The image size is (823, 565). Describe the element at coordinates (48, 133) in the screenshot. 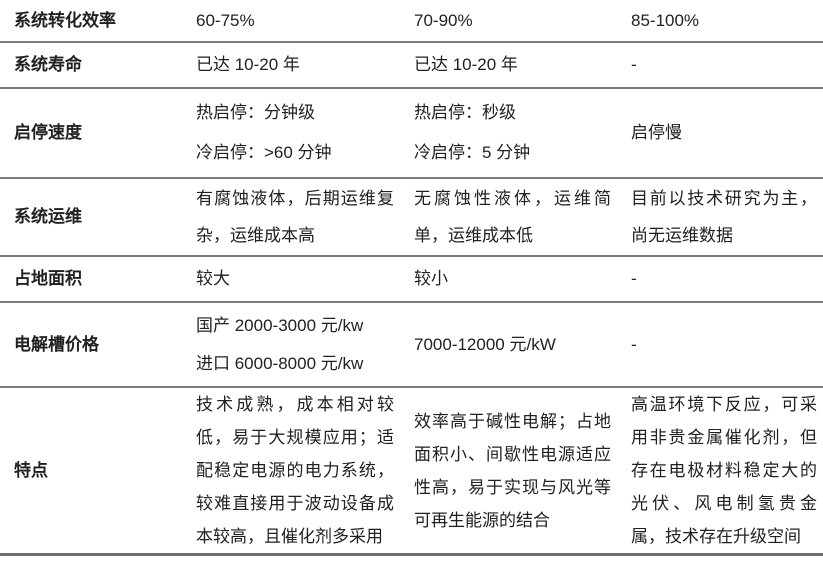

I see `row-header-startstop-speed: 启停速度` at that location.